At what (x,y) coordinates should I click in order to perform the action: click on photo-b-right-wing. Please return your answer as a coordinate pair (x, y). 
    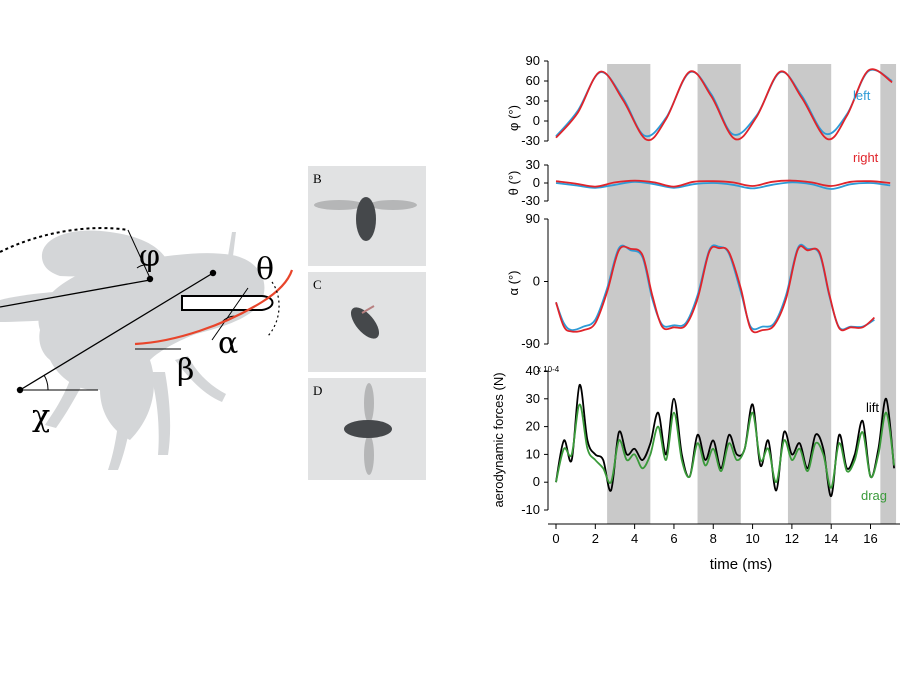
    Looking at the image, I should click on (393, 205).